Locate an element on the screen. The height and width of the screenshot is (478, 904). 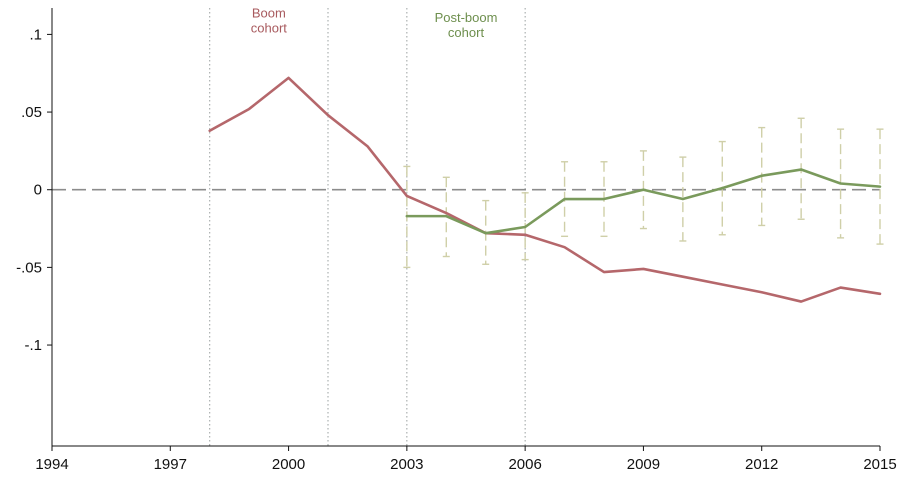
x-tick-label: 1997 is located at coordinates (170, 464).